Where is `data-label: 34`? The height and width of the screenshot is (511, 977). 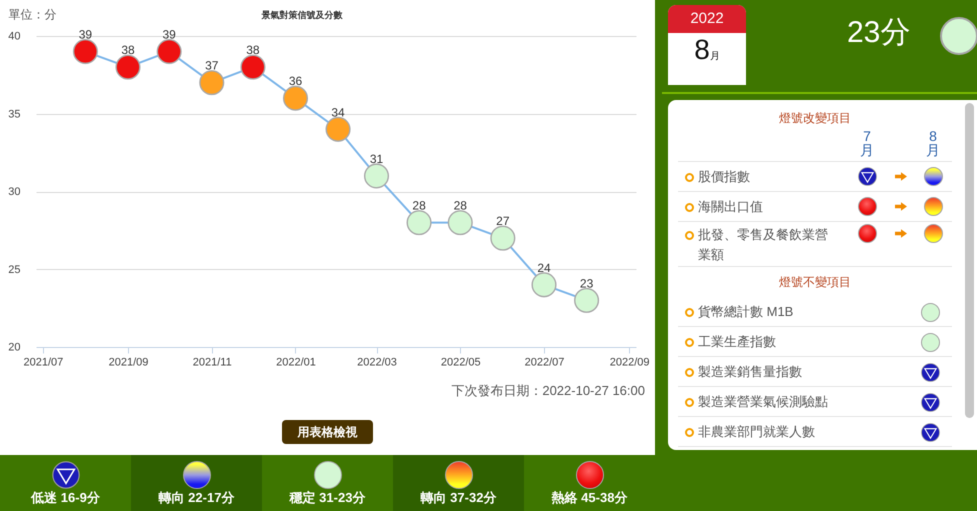 data-label: 34 is located at coordinates (338, 112).